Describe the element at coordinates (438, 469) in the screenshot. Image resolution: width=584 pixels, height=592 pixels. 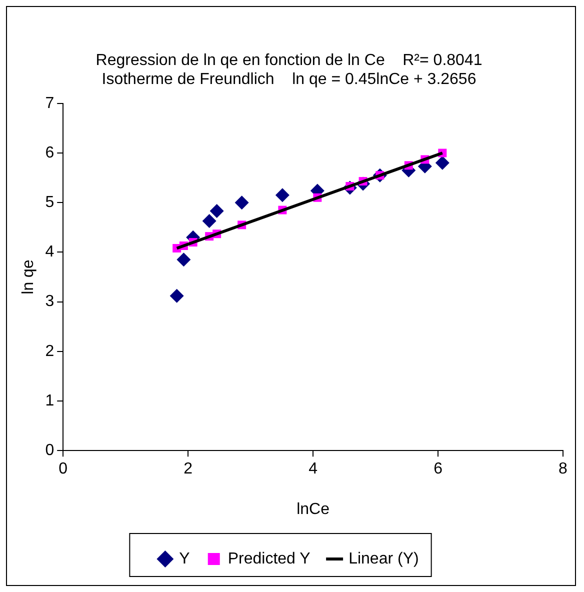
I see `x-tick-label: 6` at that location.